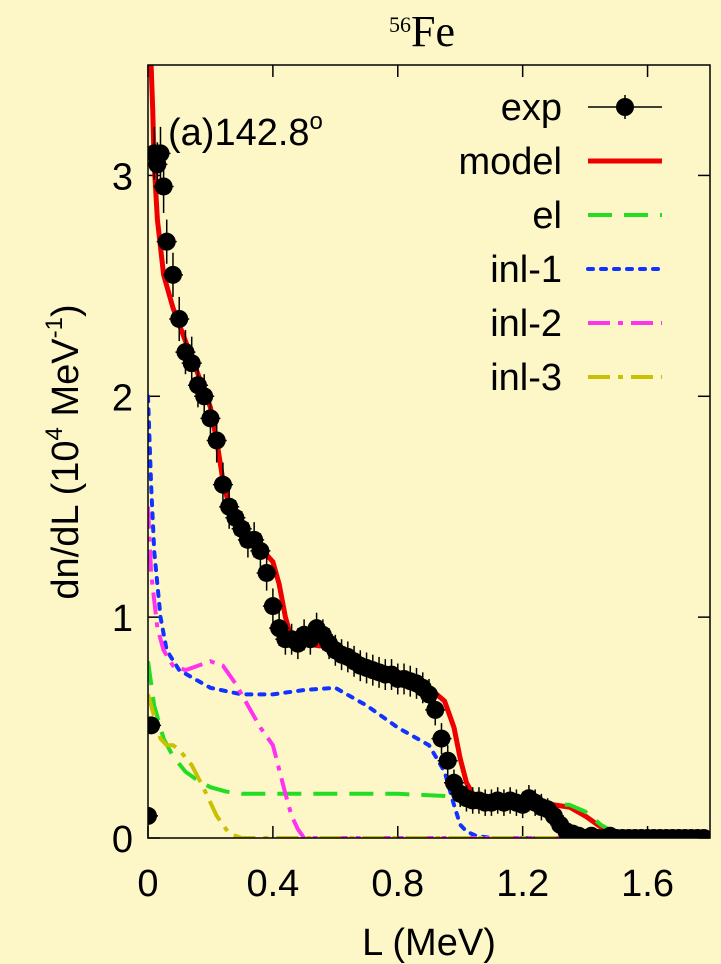 This screenshot has width=721, height=964. What do you see at coordinates (122, 619) in the screenshot?
I see `y-tick-label: 1` at bounding box center [122, 619].